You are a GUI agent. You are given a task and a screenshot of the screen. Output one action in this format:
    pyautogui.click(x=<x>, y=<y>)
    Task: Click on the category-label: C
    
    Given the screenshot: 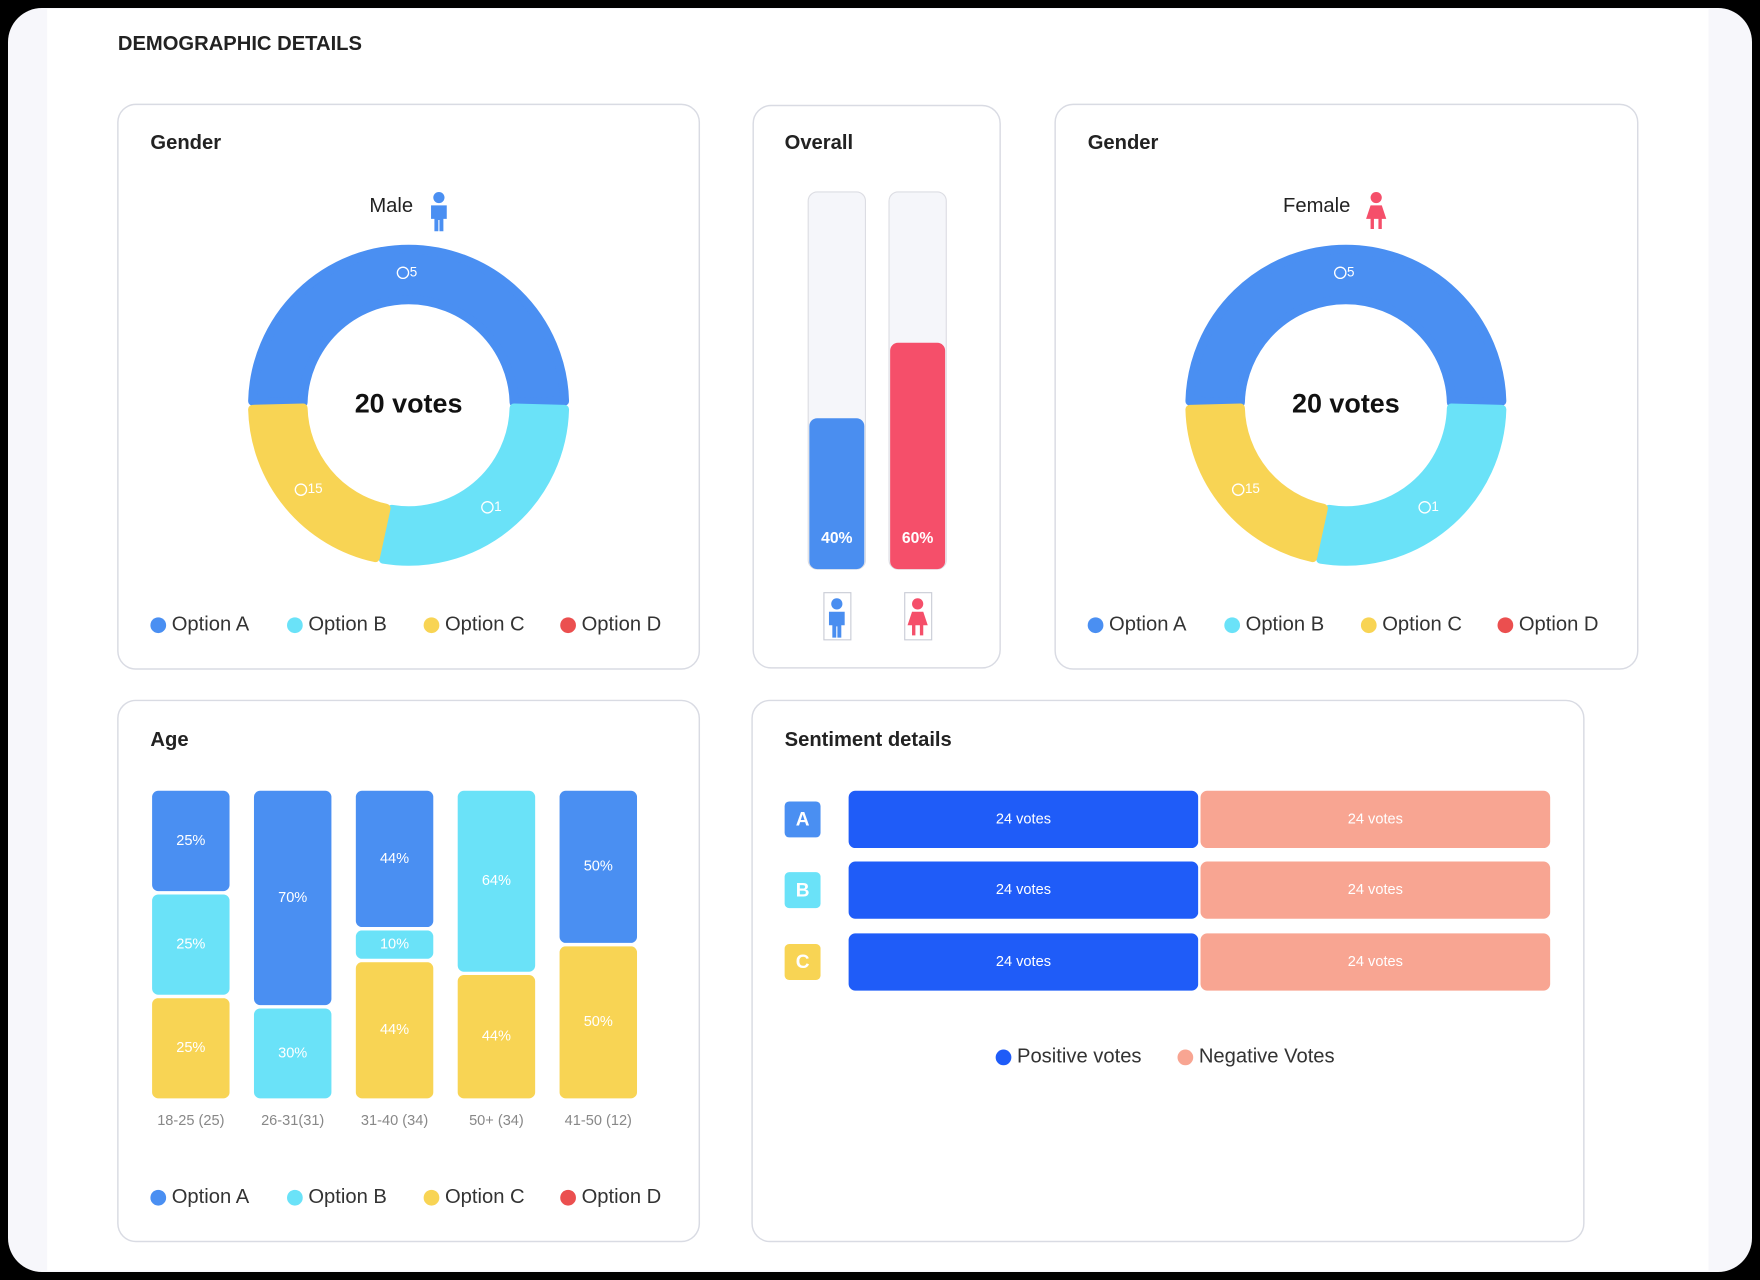 What is the action you would take?
    pyautogui.click(x=803, y=962)
    